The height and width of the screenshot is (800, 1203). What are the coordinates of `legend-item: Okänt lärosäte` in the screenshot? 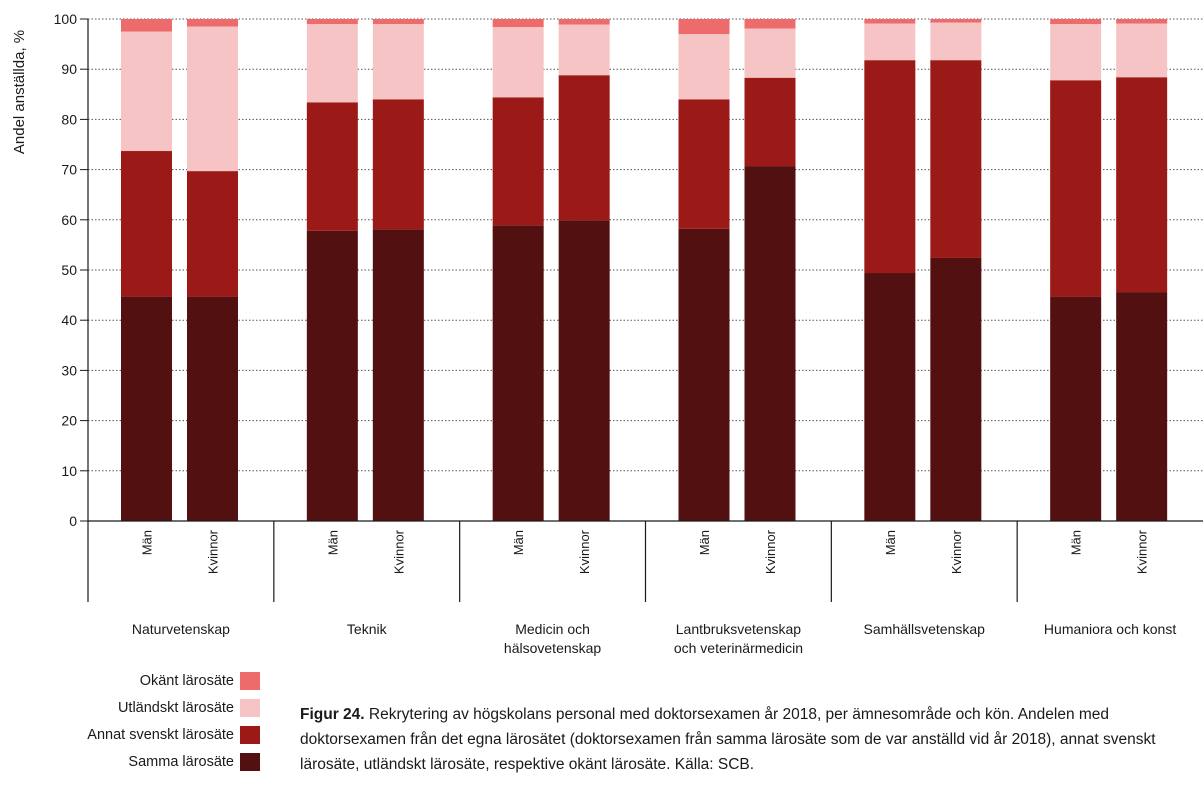 It's located at (155, 682).